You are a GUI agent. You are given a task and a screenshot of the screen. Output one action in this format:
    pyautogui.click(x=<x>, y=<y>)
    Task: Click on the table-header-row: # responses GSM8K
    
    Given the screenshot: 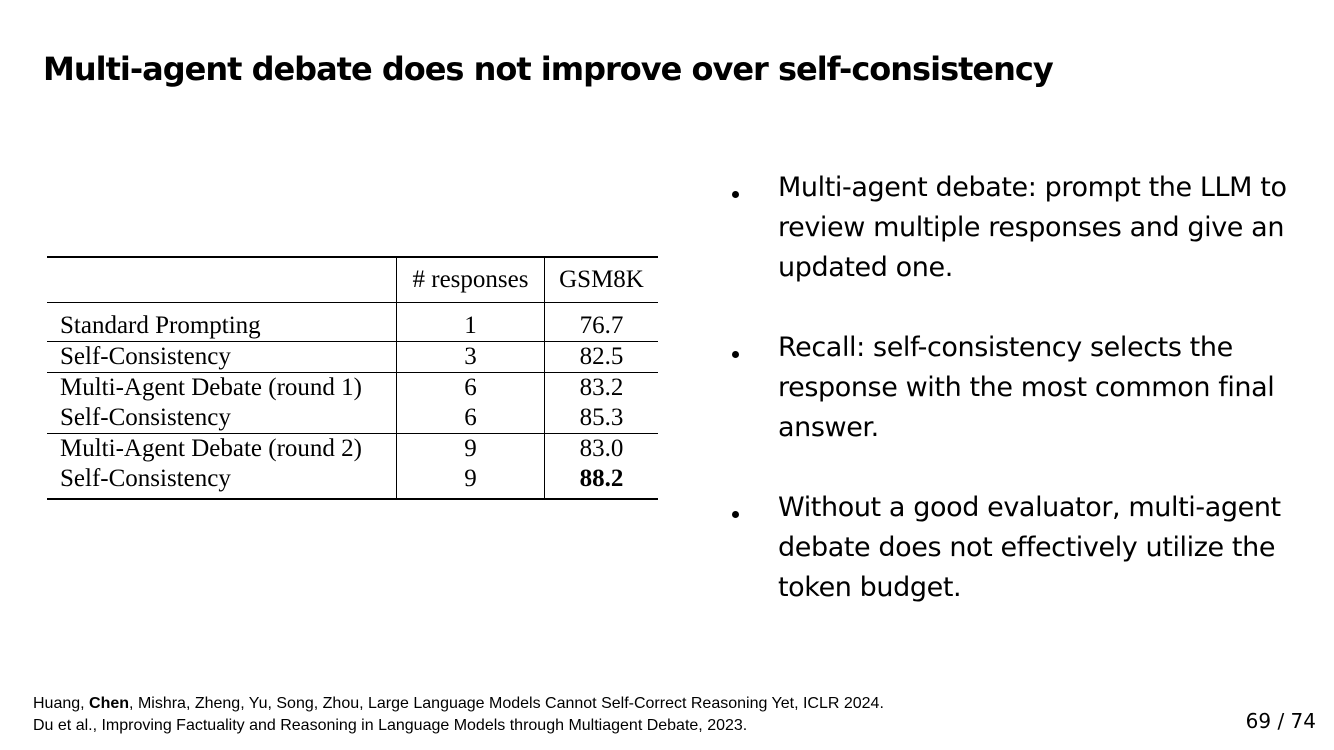 What is the action you would take?
    pyautogui.click(x=352, y=280)
    